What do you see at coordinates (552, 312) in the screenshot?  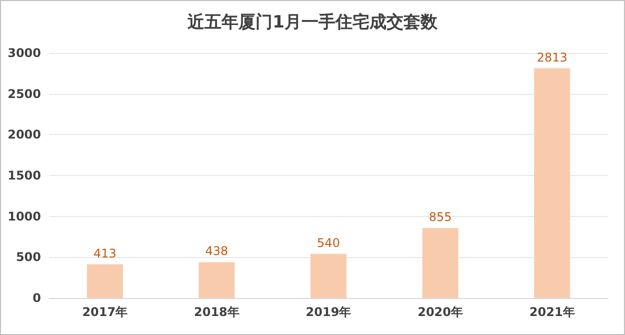 I see `x-tick-label: 2021年` at bounding box center [552, 312].